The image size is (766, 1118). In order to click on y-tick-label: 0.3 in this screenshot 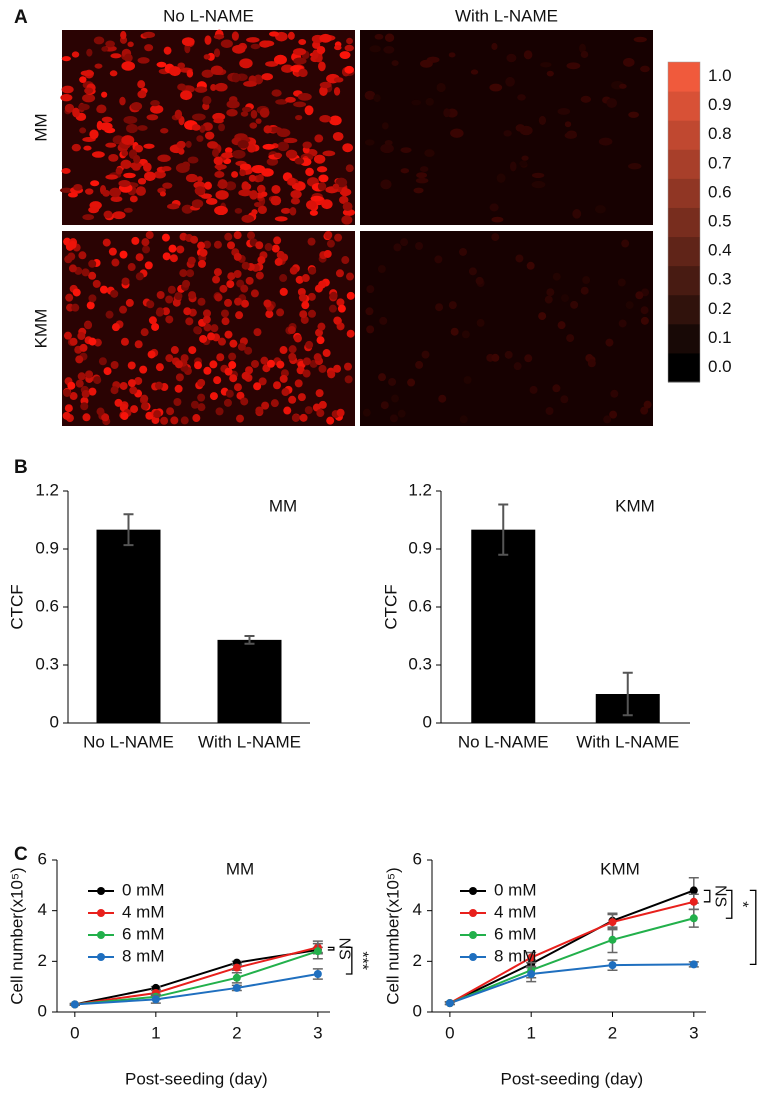, I will do `click(47, 663)`.